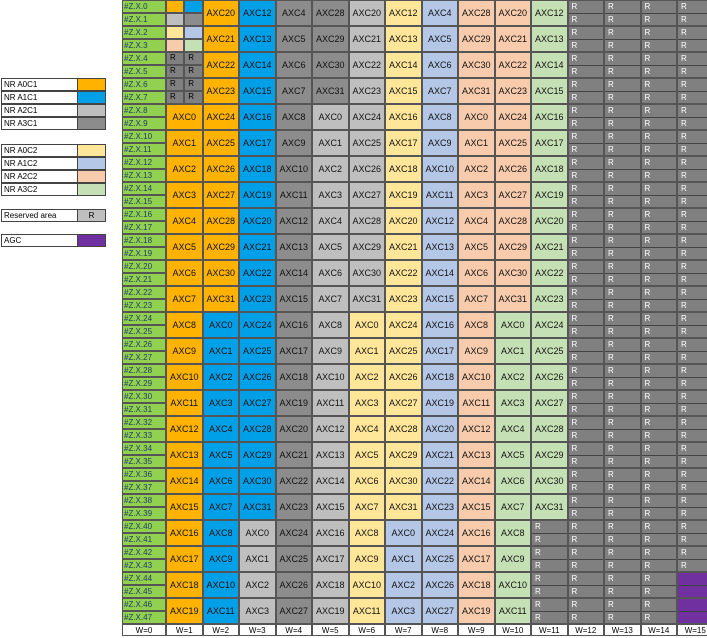 This screenshot has width=707, height=638. I want to click on legend-item-nr-a3c2: NR A3C2, so click(53, 189).